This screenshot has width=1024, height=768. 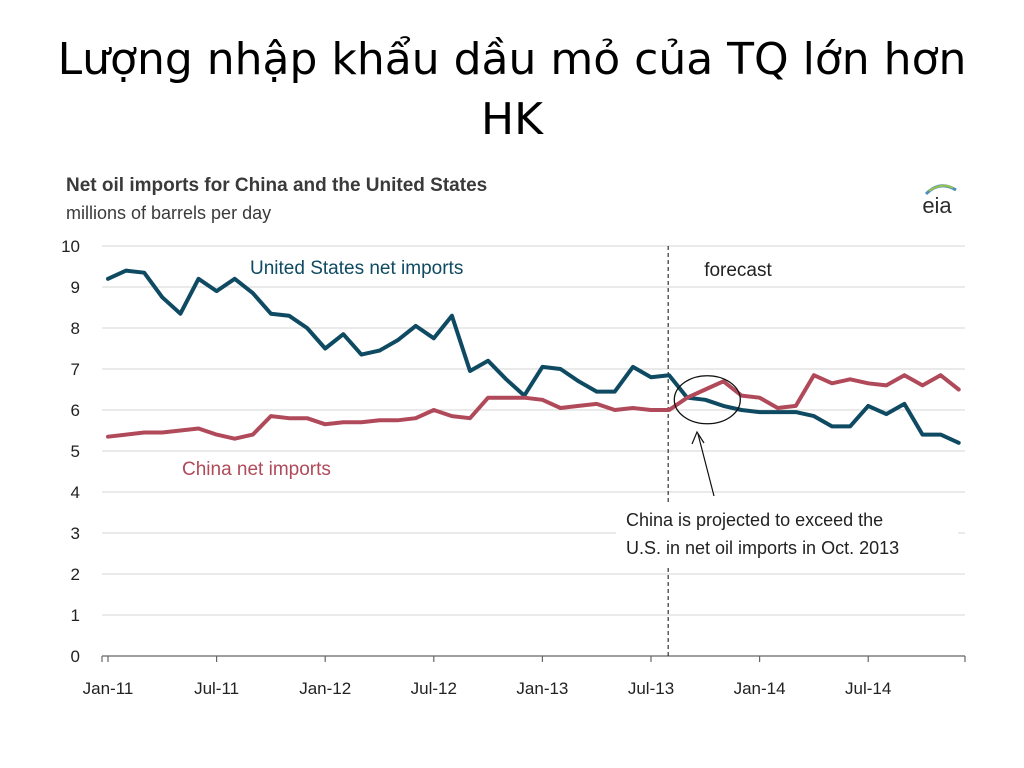 I want to click on y-tick-label: 5, so click(x=75, y=451).